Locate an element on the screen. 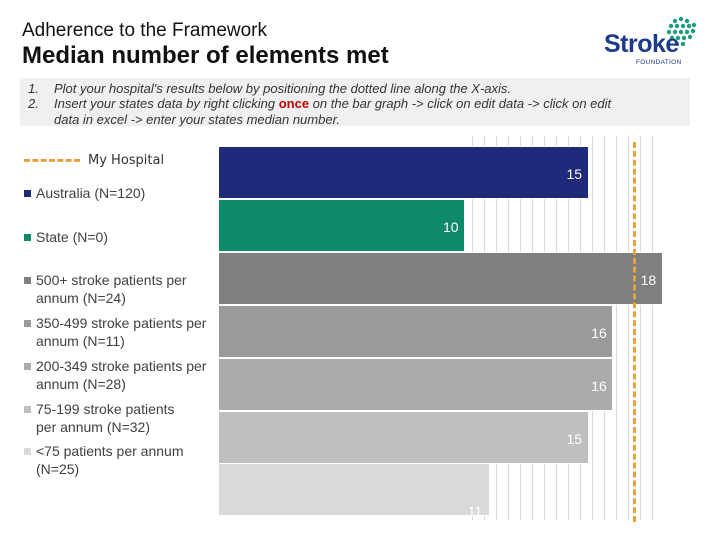 Image resolution: width=720 pixels, height=540 pixels. page-subtitle: Adherence to the Framework is located at coordinates (145, 30).